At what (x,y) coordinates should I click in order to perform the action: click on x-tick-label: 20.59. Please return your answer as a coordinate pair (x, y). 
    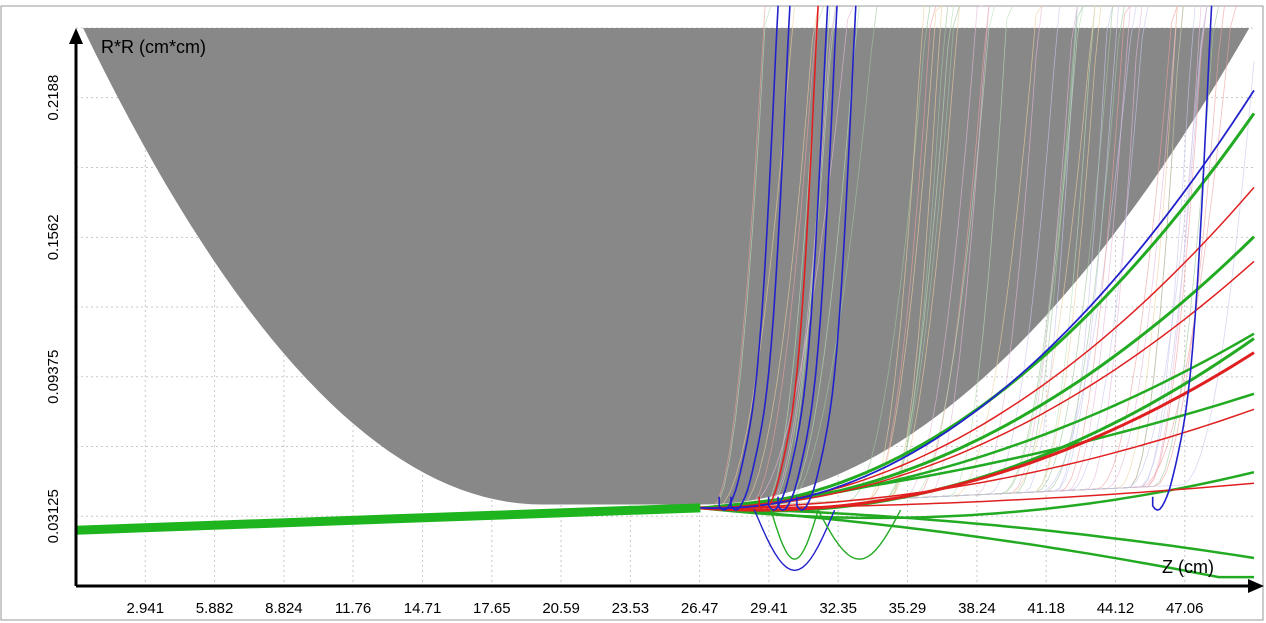
    Looking at the image, I should click on (561, 608).